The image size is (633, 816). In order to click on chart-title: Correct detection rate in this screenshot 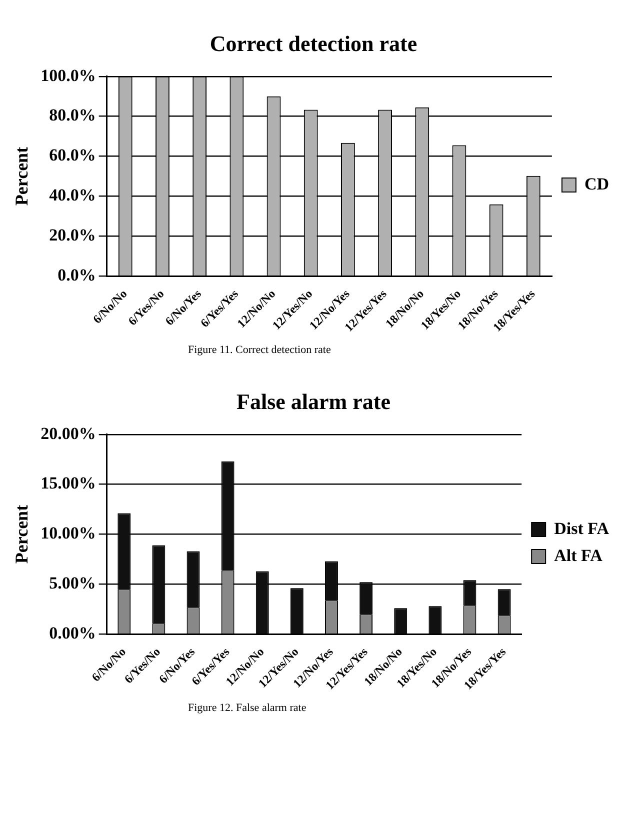, I will do `click(314, 43)`.